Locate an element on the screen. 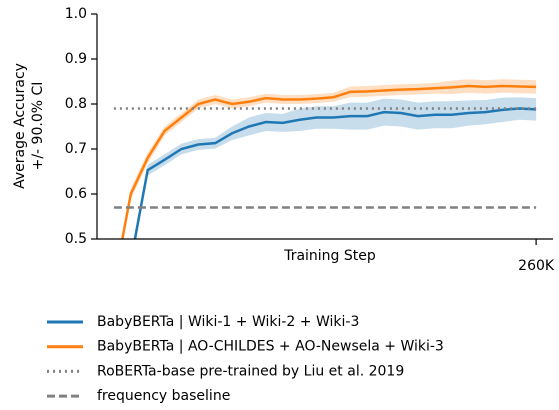 The height and width of the screenshot is (410, 559). y-axis-label: +/- 90.0% CI is located at coordinates (38, 126).